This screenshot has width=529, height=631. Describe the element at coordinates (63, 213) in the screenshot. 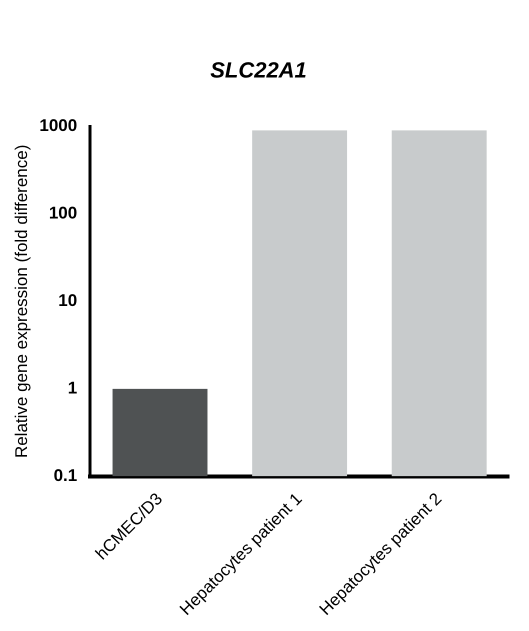

I see `y-tick-label: 100` at that location.